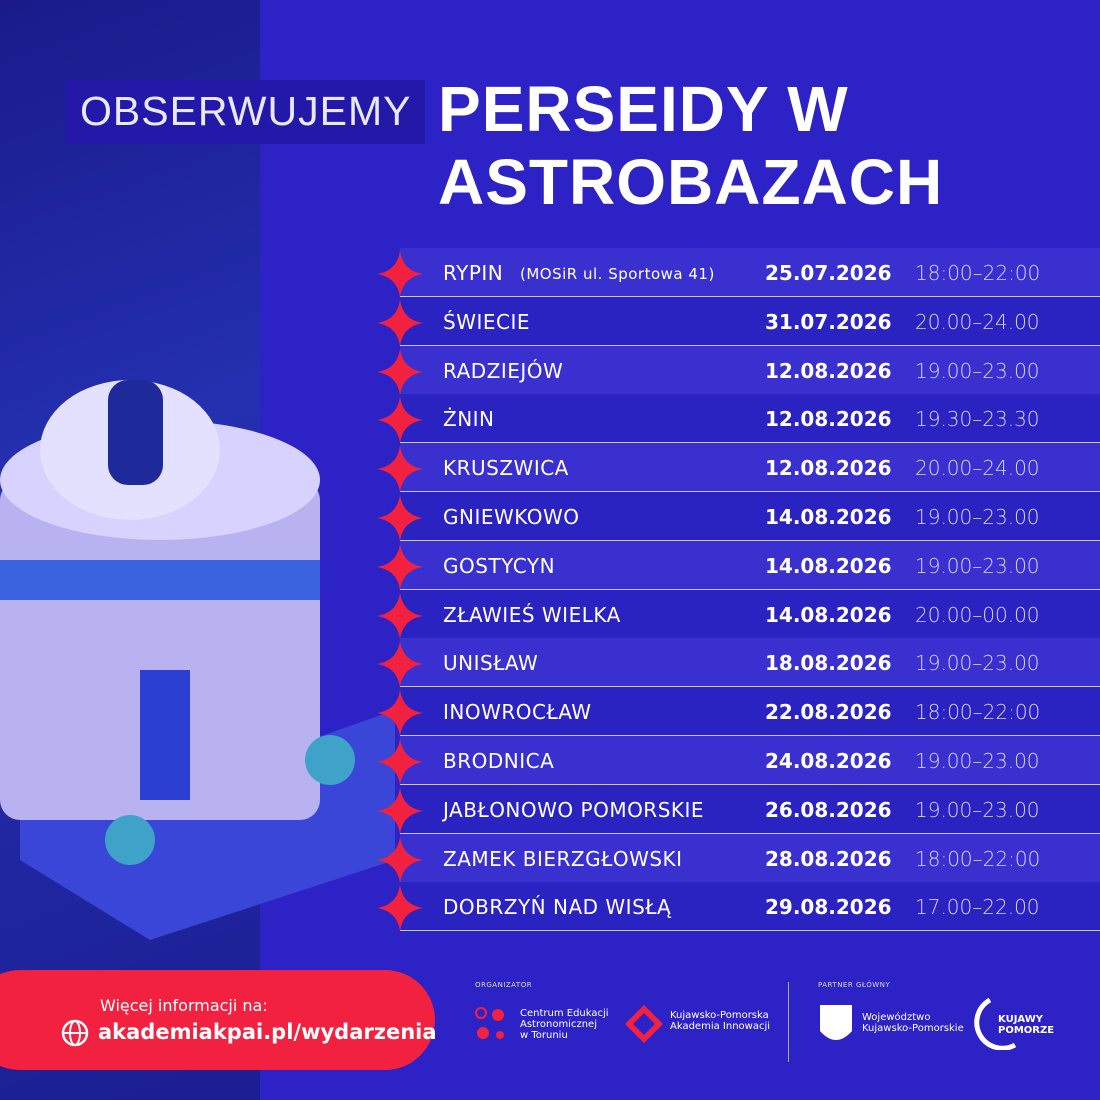 This screenshot has width=1100, height=1100. I want to click on place: ŚWIECIE, so click(487, 321).